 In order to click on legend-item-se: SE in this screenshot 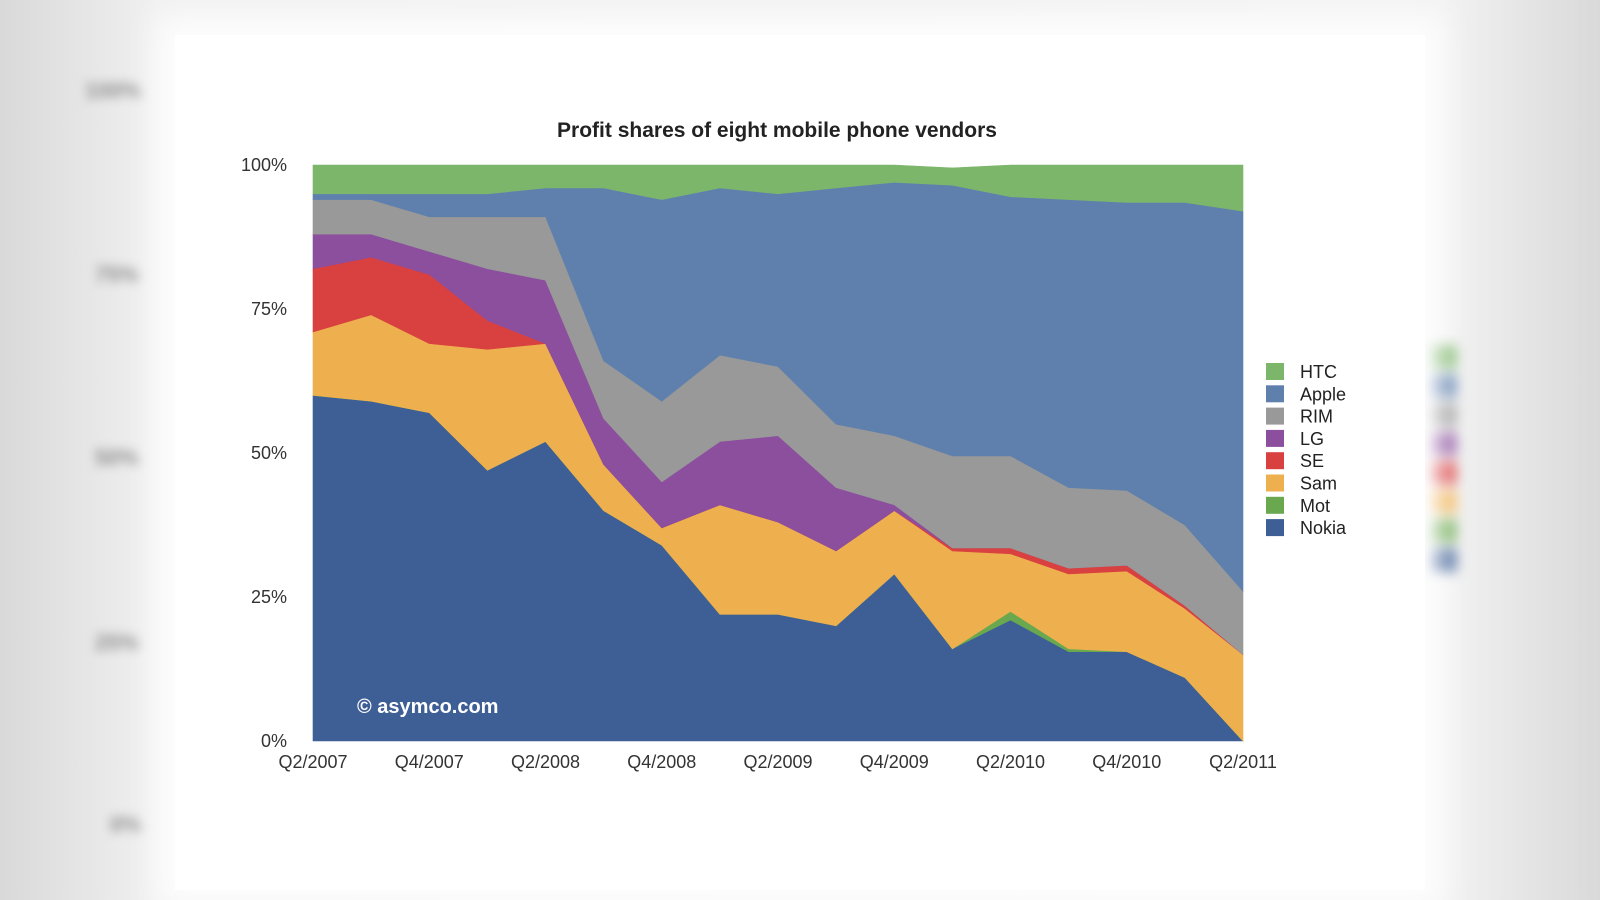, I will do `click(1295, 461)`.